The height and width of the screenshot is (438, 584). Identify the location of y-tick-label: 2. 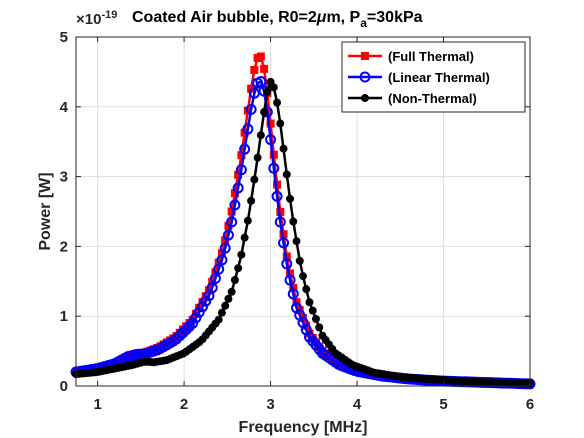
(64, 246).